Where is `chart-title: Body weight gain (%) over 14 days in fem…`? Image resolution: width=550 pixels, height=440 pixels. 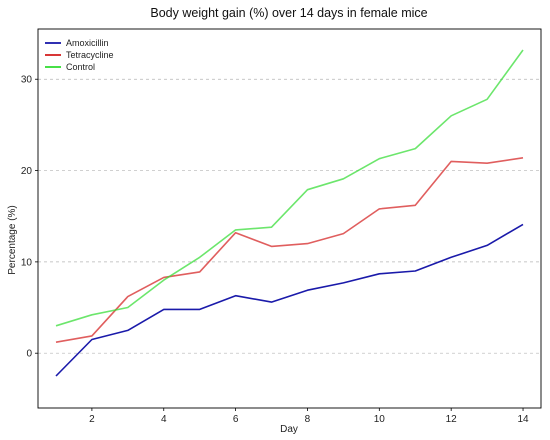
chart-title: Body weight gain (%) over 14 days in fem… is located at coordinates (288, 13).